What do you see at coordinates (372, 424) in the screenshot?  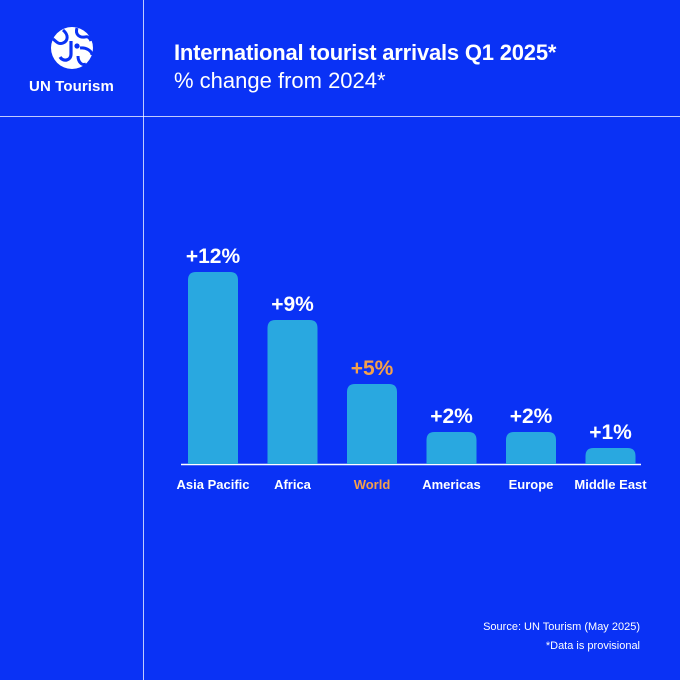 I see `bar-world` at bounding box center [372, 424].